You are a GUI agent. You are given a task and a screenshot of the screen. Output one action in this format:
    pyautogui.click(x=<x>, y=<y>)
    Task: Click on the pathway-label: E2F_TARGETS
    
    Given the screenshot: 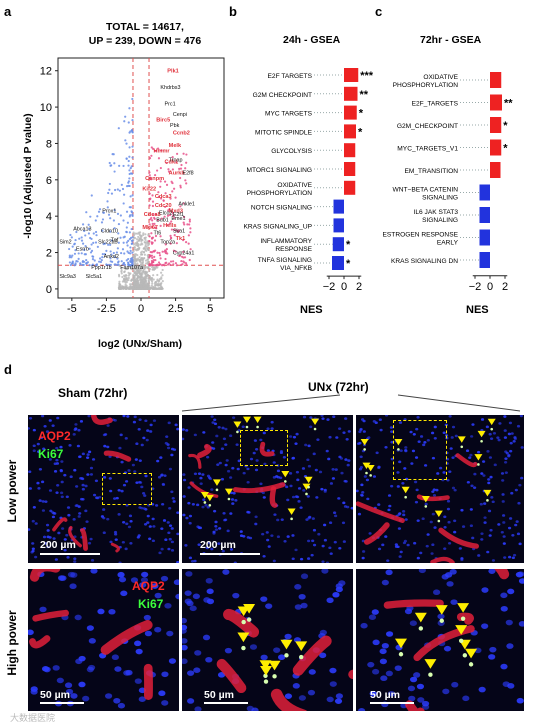 What is the action you would take?
    pyautogui.click(x=435, y=104)
    